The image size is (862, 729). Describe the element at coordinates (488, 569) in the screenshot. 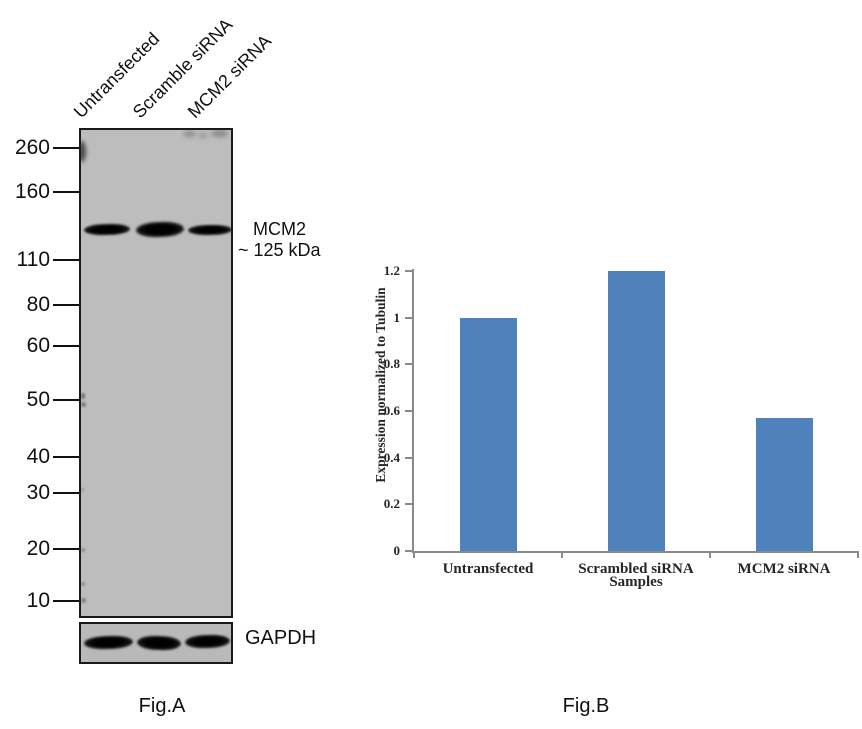

I see `x-axis-category-label: Untransfected` at that location.